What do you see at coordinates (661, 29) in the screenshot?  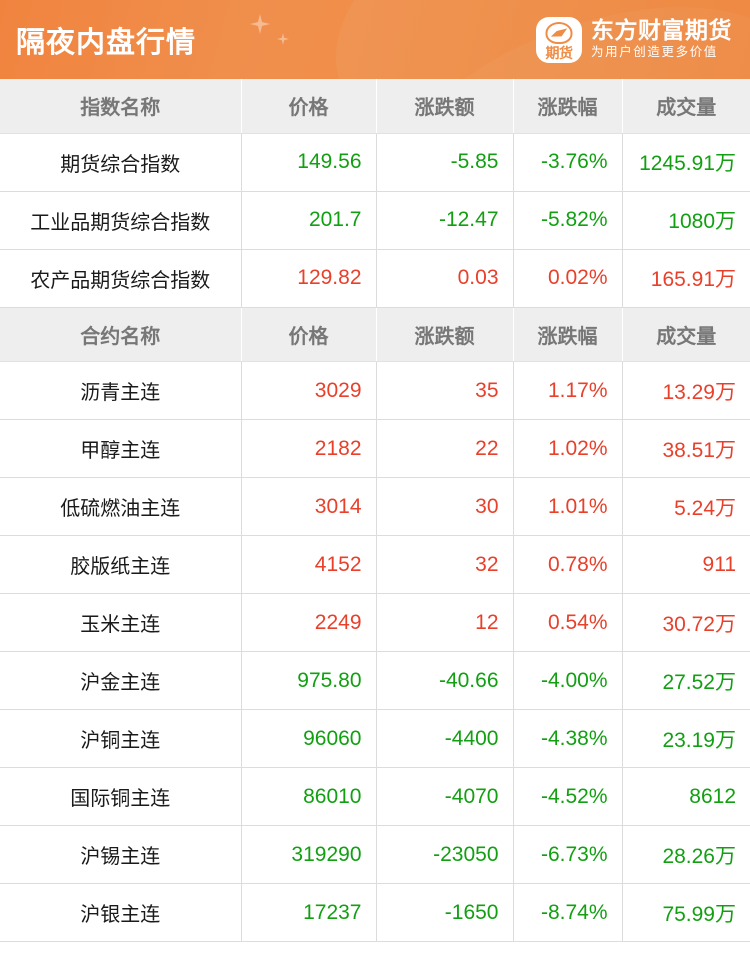 I see `brand-name: 东方财富期货` at bounding box center [661, 29].